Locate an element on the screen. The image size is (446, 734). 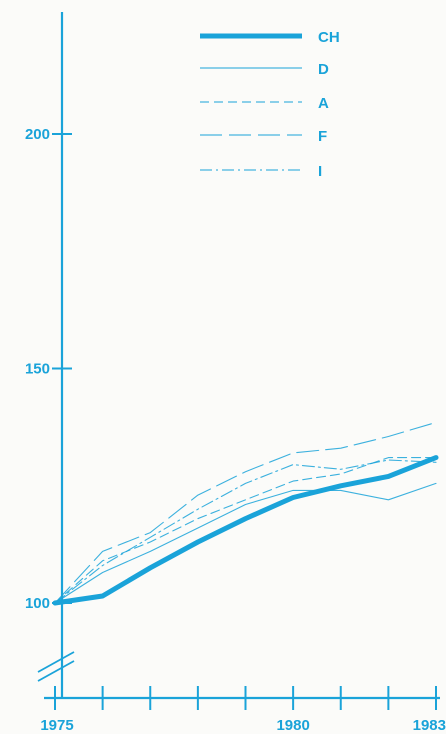
y-tick-labels: 200 150 100 is located at coordinates (37, 369).